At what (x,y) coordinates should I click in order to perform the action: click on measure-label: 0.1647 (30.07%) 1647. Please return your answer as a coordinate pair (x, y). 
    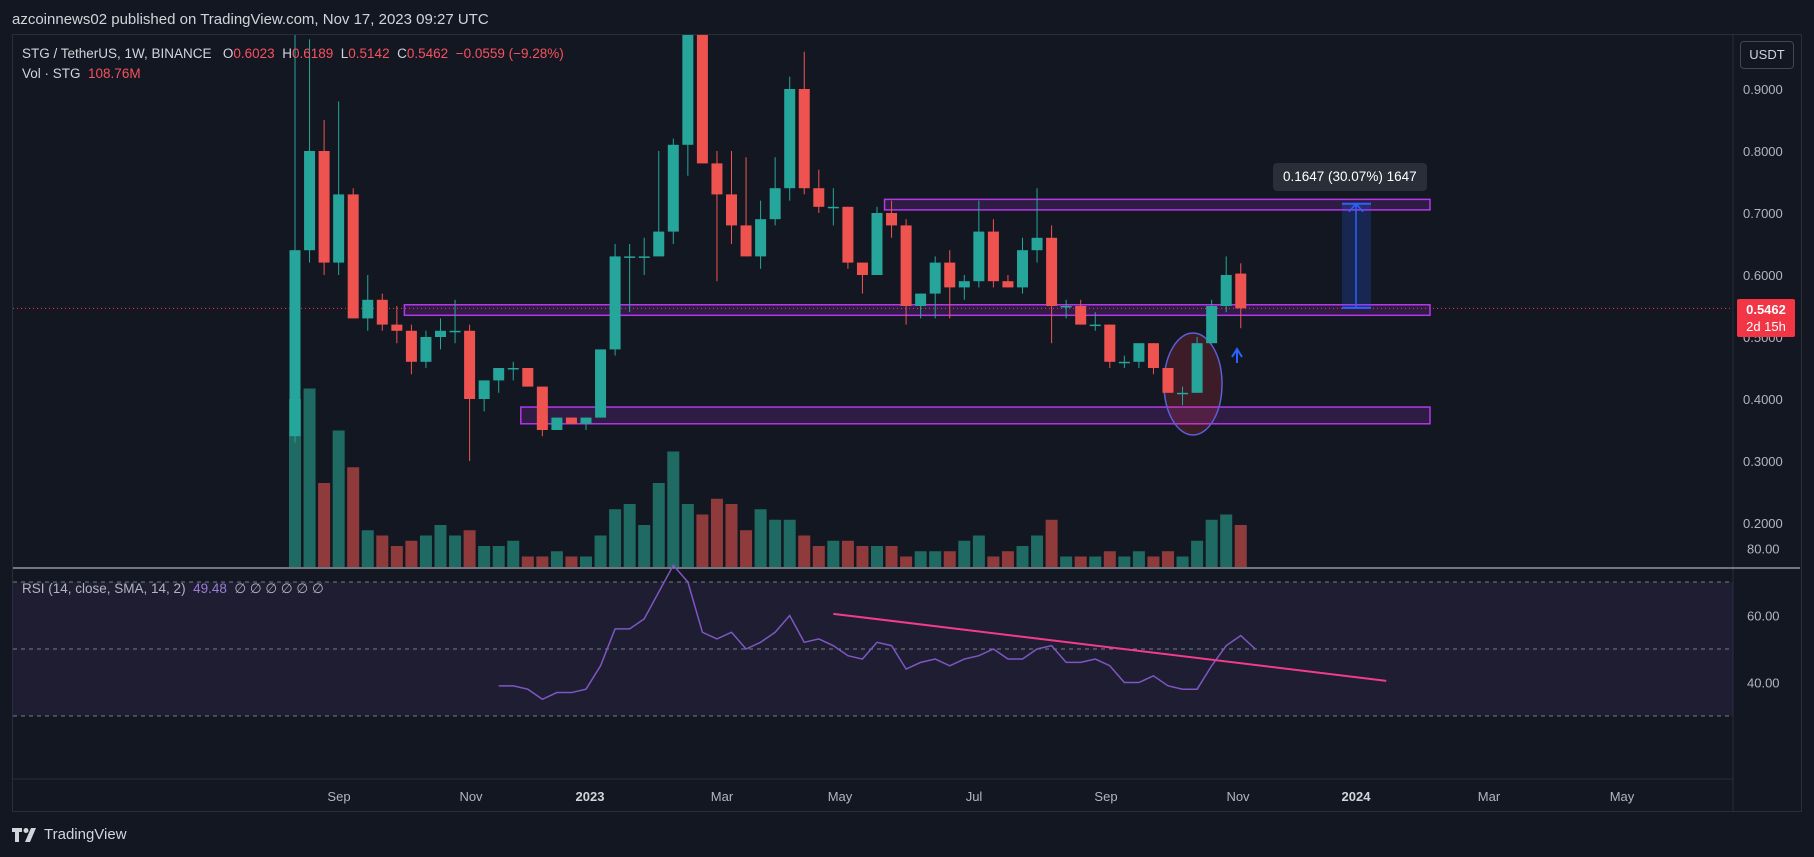
    Looking at the image, I should click on (1350, 177).